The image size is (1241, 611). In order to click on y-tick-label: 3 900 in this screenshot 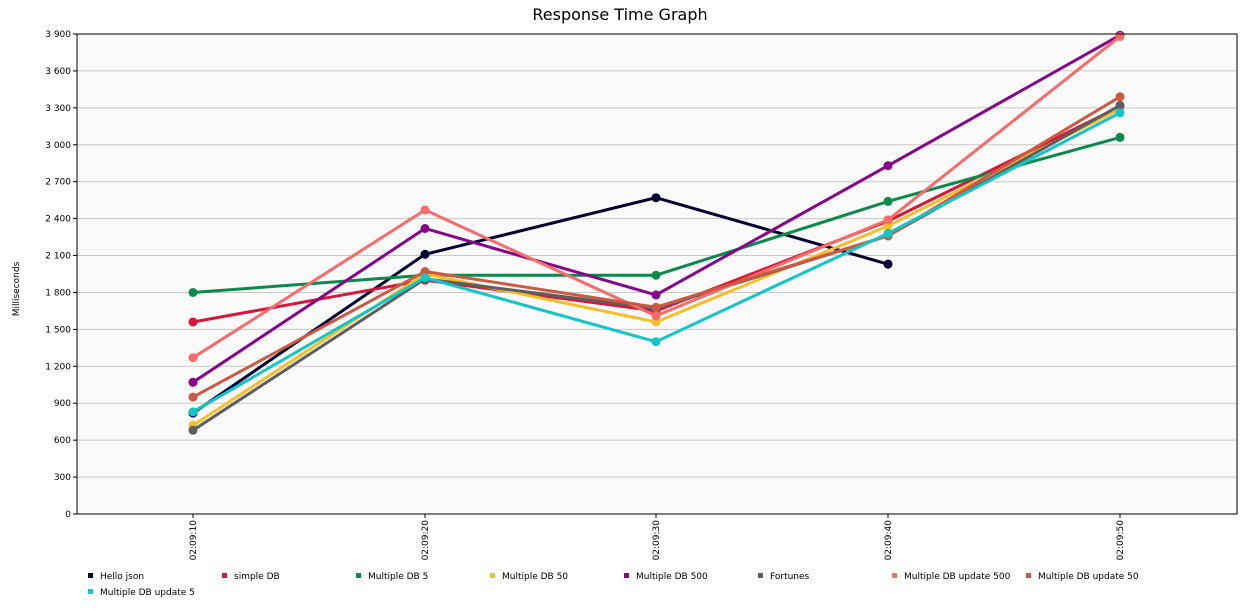, I will do `click(58, 35)`.